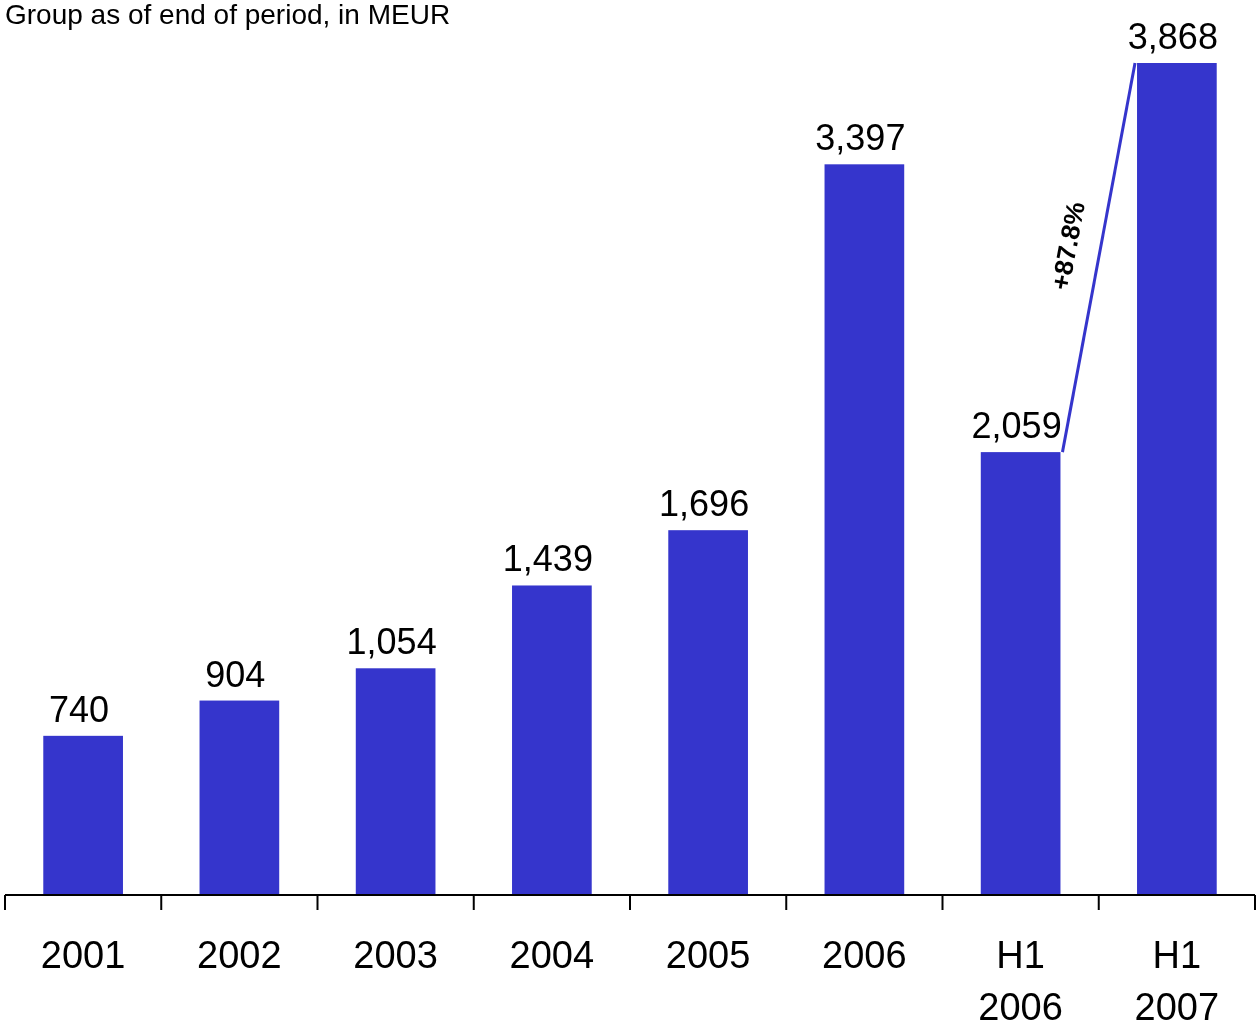  Describe the element at coordinates (239, 955) in the screenshot. I see `x-tick-label: 2002` at that location.